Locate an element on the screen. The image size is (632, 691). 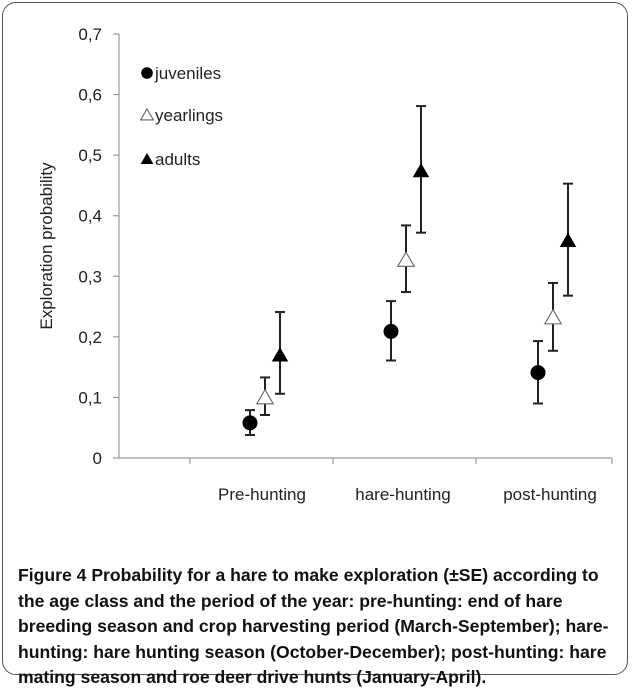
legend: juveniles yearlings adults is located at coordinates (181, 116).